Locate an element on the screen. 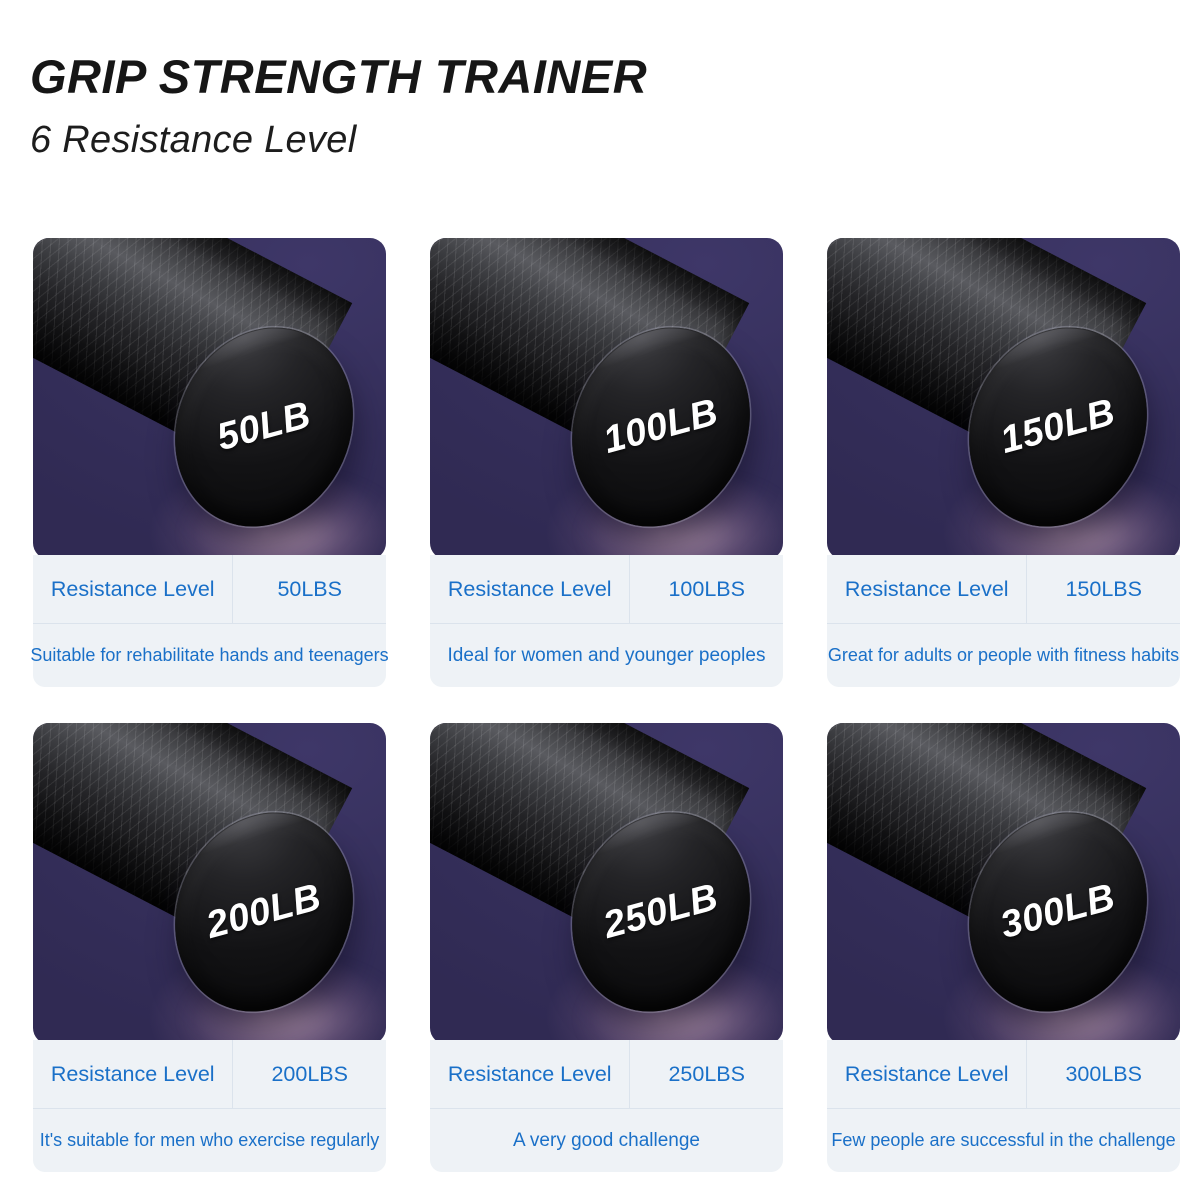 The width and height of the screenshot is (1200, 1200). card-info-row: Resistance Level 150LBS is located at coordinates (1003, 589).